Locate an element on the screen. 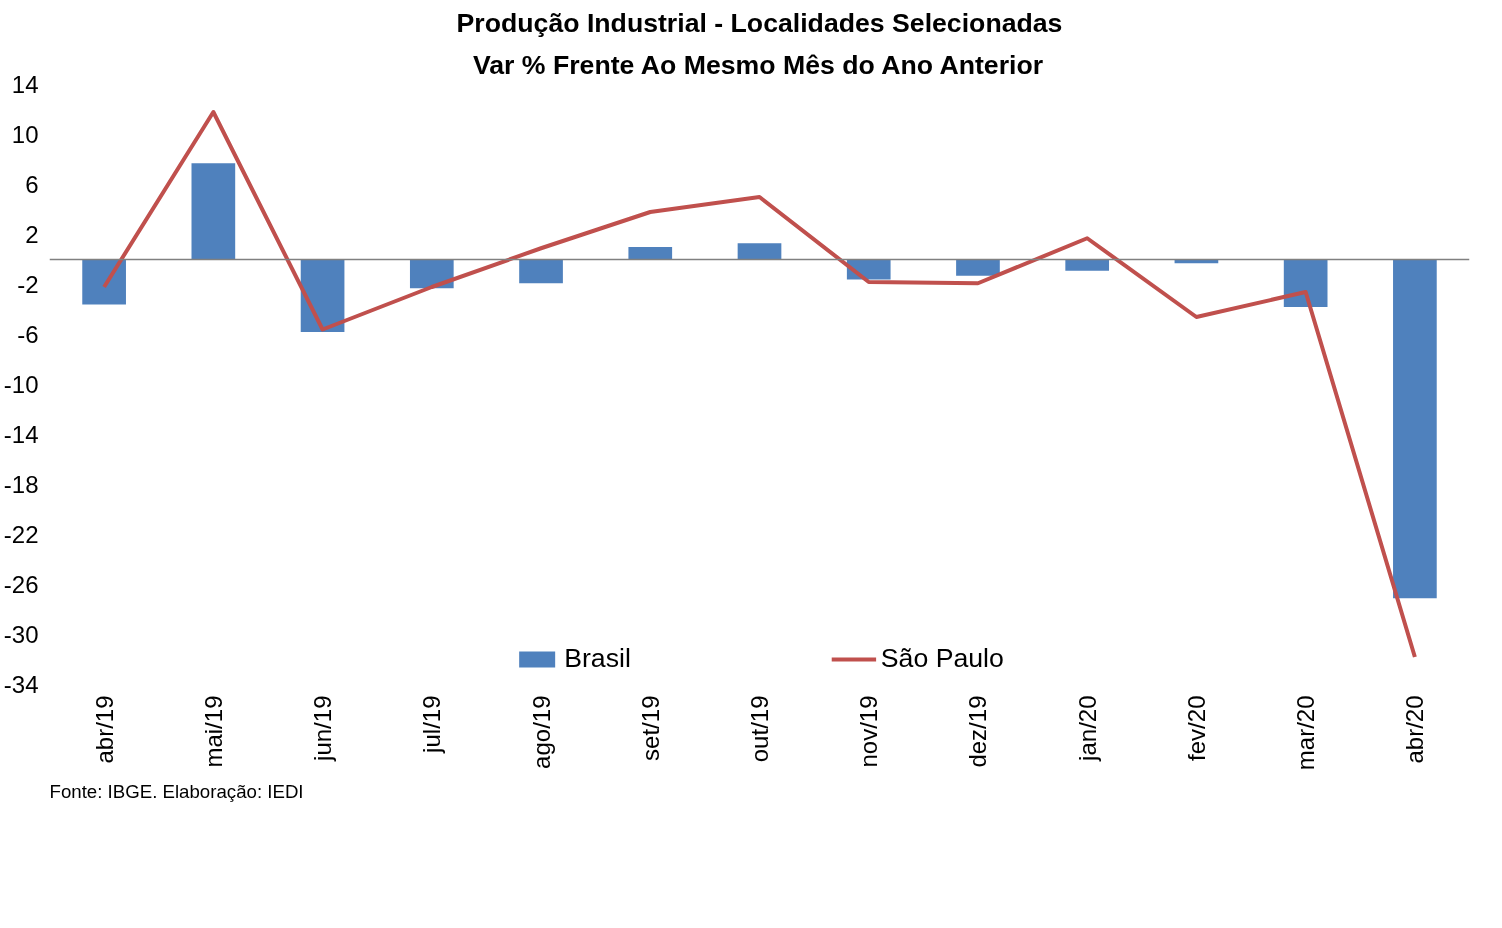 The width and height of the screenshot is (1502, 928). x-tick-label: set/19 is located at coordinates (650, 728).